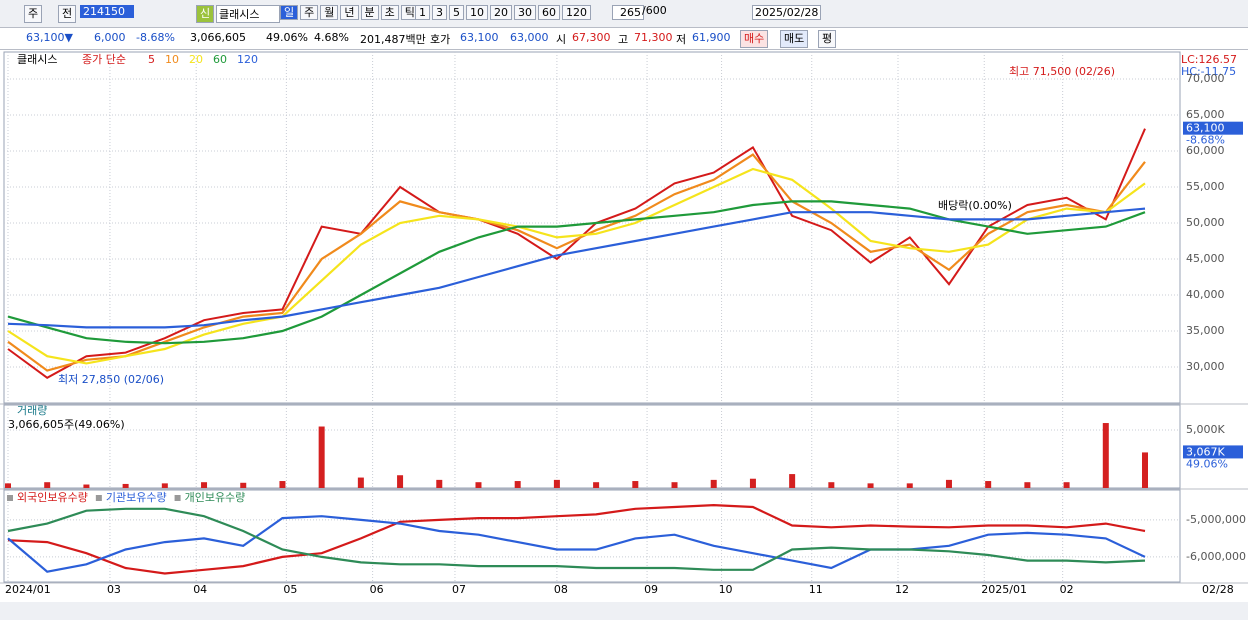 This screenshot has height=621, width=1248. Describe the element at coordinates (794, 39) in the screenshot. I see `sell-button: 매도` at that location.